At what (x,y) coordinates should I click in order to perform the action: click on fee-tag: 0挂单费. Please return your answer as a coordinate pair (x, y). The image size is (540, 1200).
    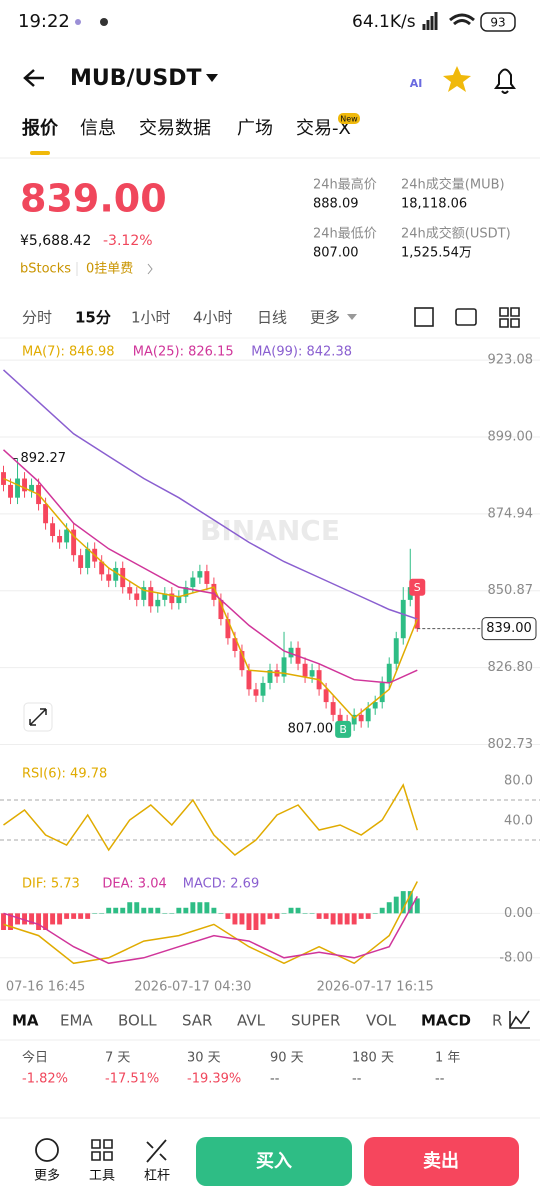
    Looking at the image, I should click on (109, 269).